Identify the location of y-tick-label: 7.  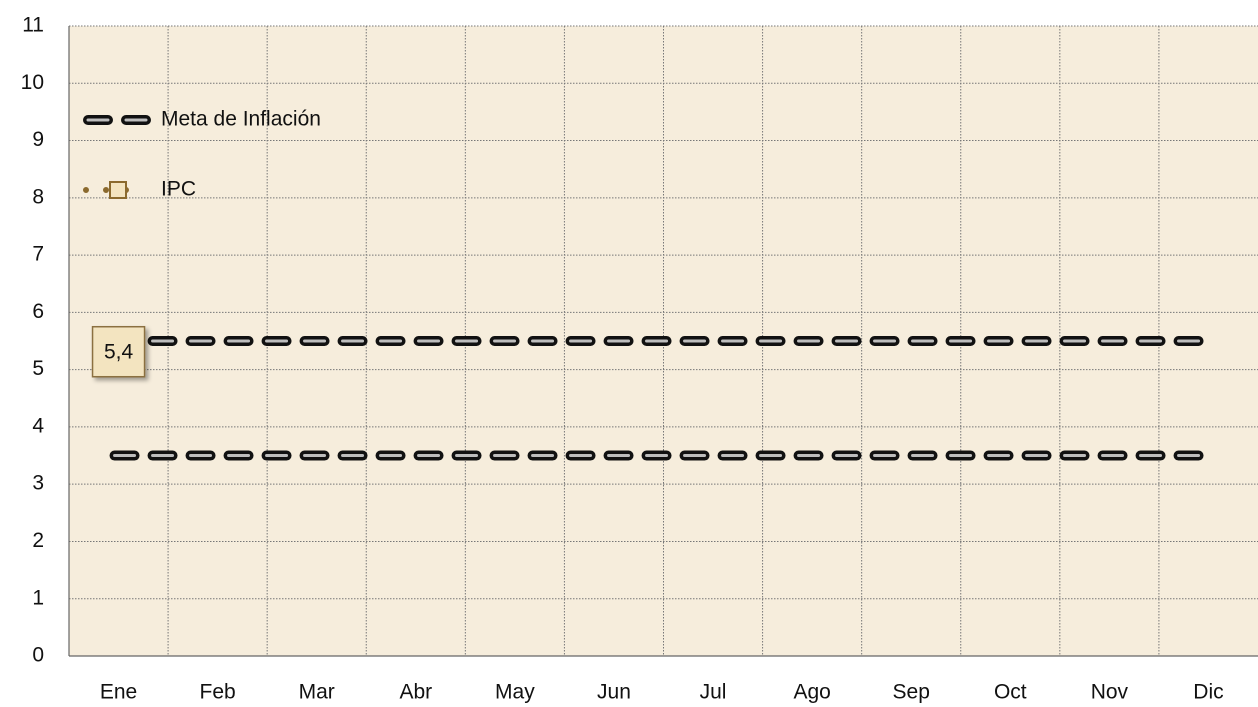
(38, 254).